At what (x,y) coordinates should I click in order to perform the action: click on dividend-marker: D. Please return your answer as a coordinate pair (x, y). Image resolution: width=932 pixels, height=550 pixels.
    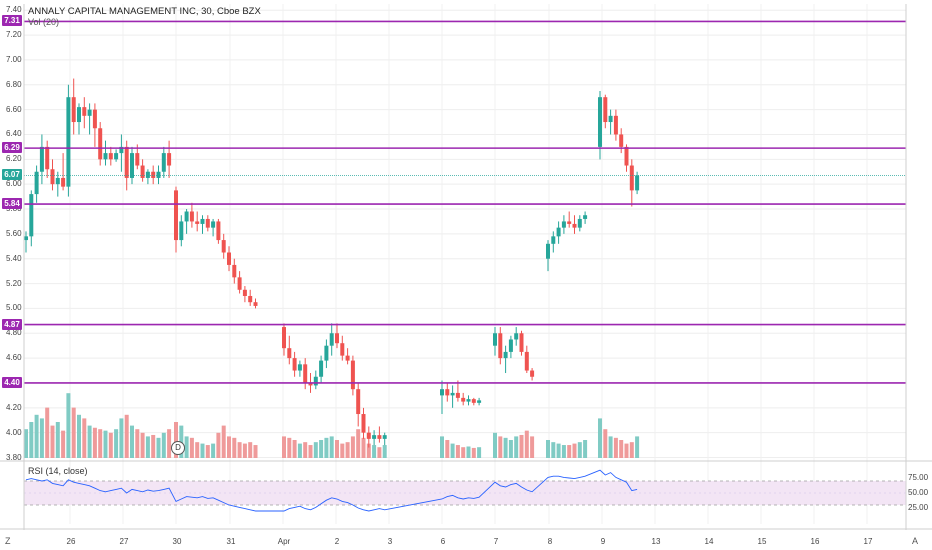
    Looking at the image, I should click on (178, 448).